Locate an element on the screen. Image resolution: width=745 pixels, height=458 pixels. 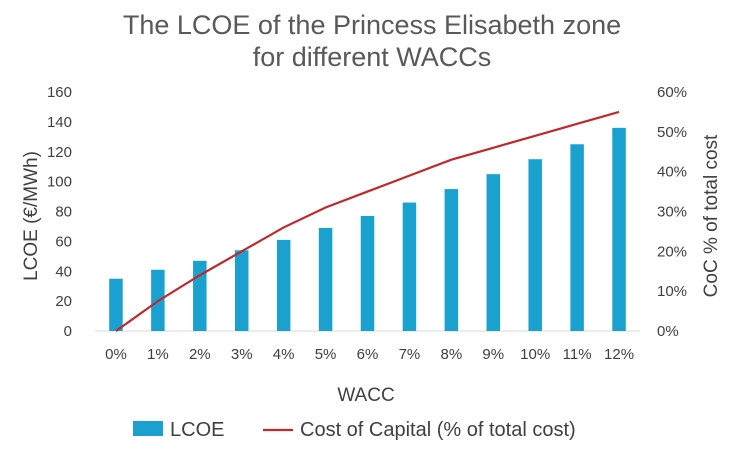
x-tick-label: 6% is located at coordinates (368, 354).